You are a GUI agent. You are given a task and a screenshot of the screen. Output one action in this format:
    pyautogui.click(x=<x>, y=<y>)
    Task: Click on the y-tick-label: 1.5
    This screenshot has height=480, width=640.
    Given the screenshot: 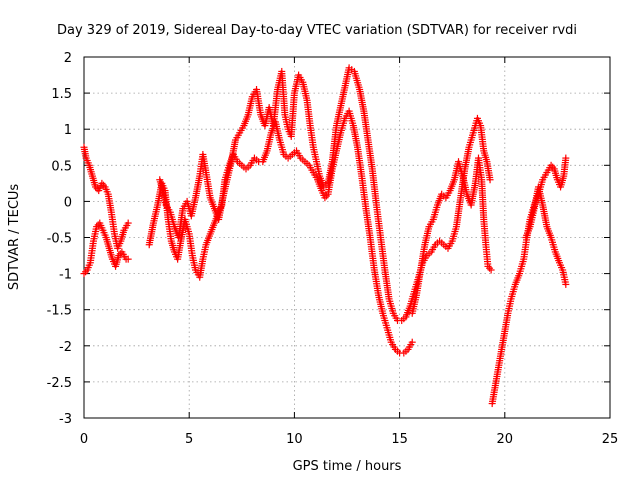 What is the action you would take?
    pyautogui.click(x=61, y=94)
    